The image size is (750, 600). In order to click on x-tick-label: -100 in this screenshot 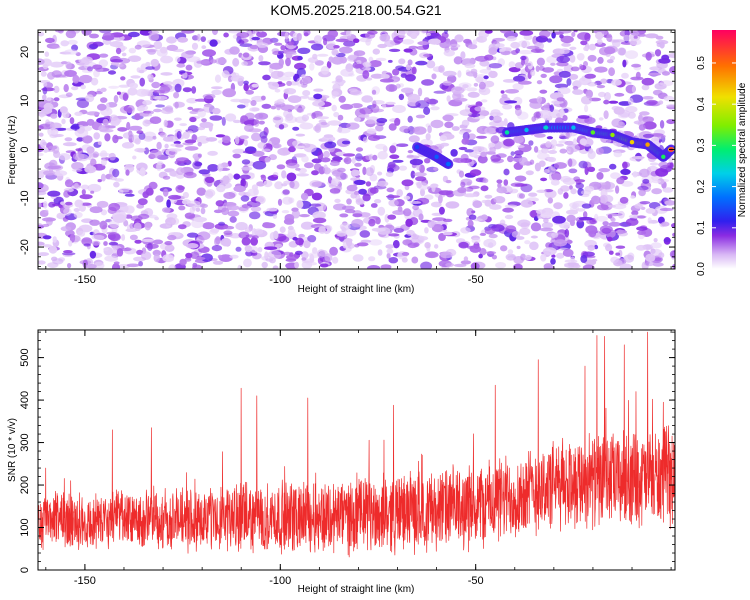, I will do `click(280, 280)`.